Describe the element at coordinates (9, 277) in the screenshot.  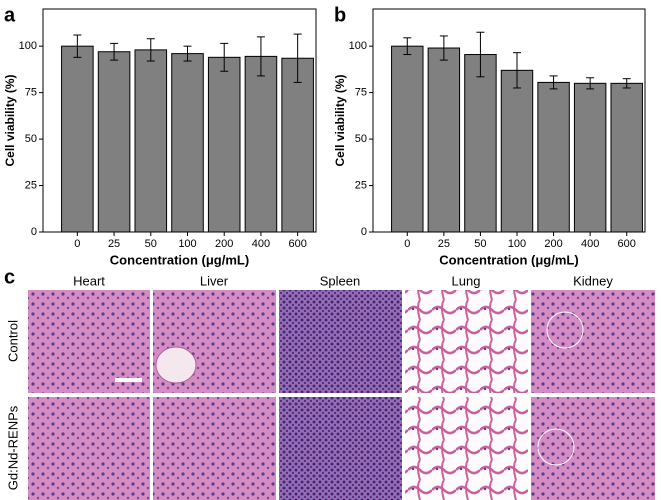
I see `panel-label: c` at that location.